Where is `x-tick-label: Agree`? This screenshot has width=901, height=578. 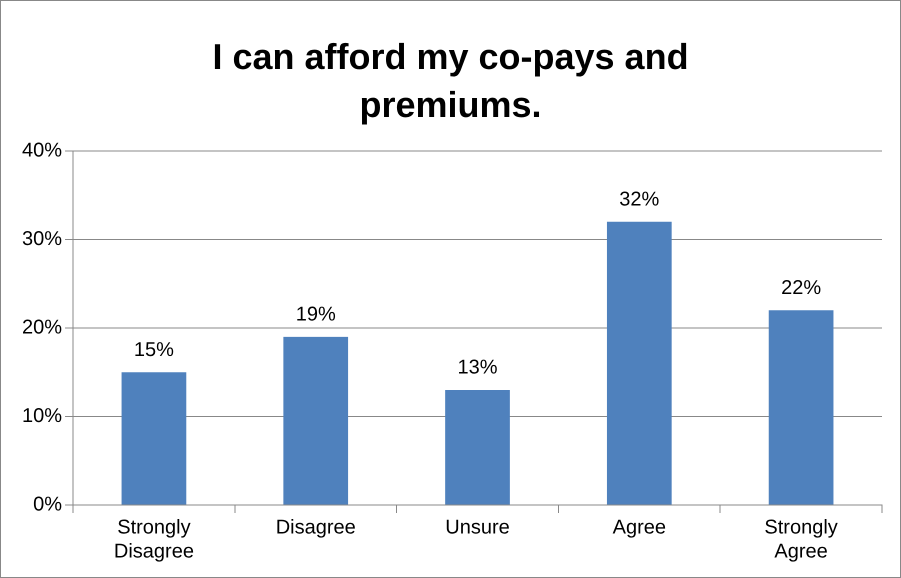 x-tick-label: Agree is located at coordinates (639, 527).